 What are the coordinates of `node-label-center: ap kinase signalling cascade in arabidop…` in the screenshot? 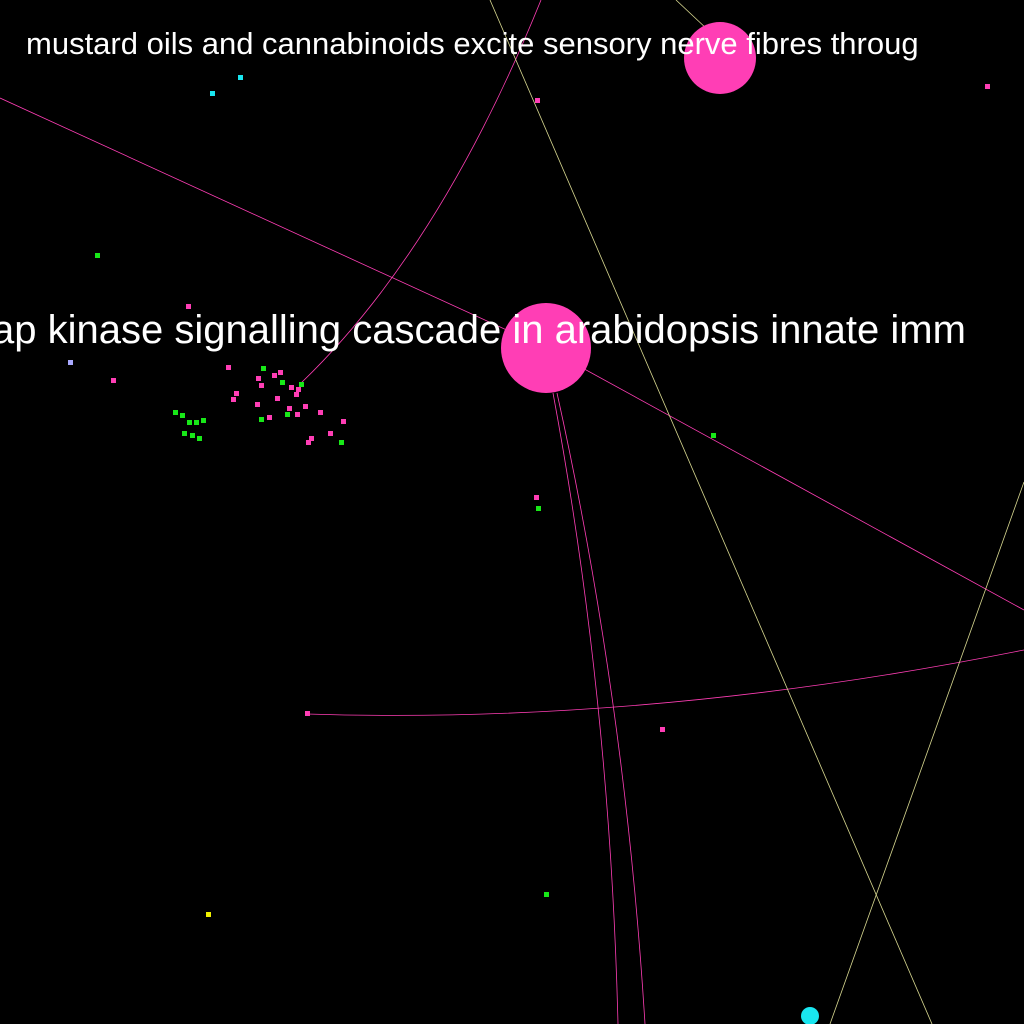 It's located at (483, 330).